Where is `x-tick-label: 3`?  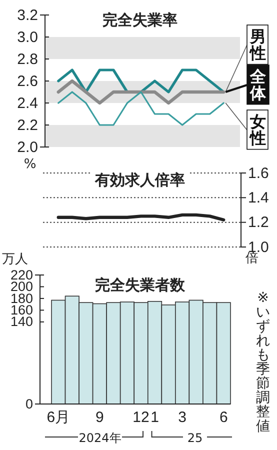 x-tick-label: 3 is located at coordinates (182, 417).